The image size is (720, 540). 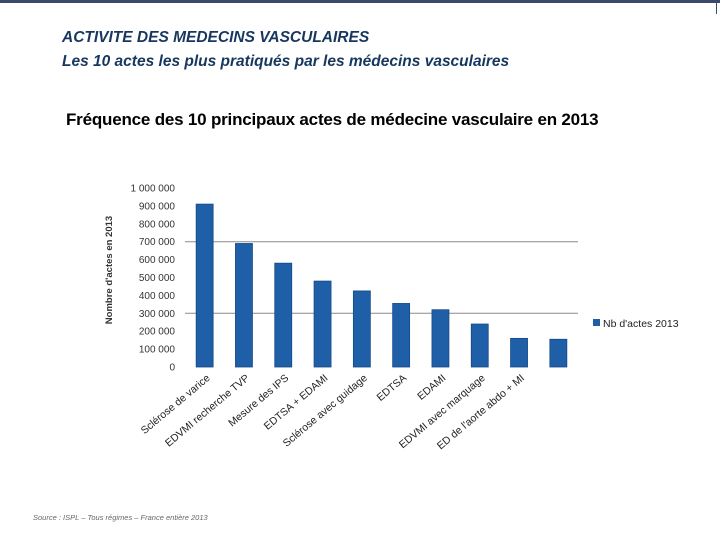 What do you see at coordinates (153, 189) in the screenshot?
I see `y-tick-label: 1 000 000` at bounding box center [153, 189].